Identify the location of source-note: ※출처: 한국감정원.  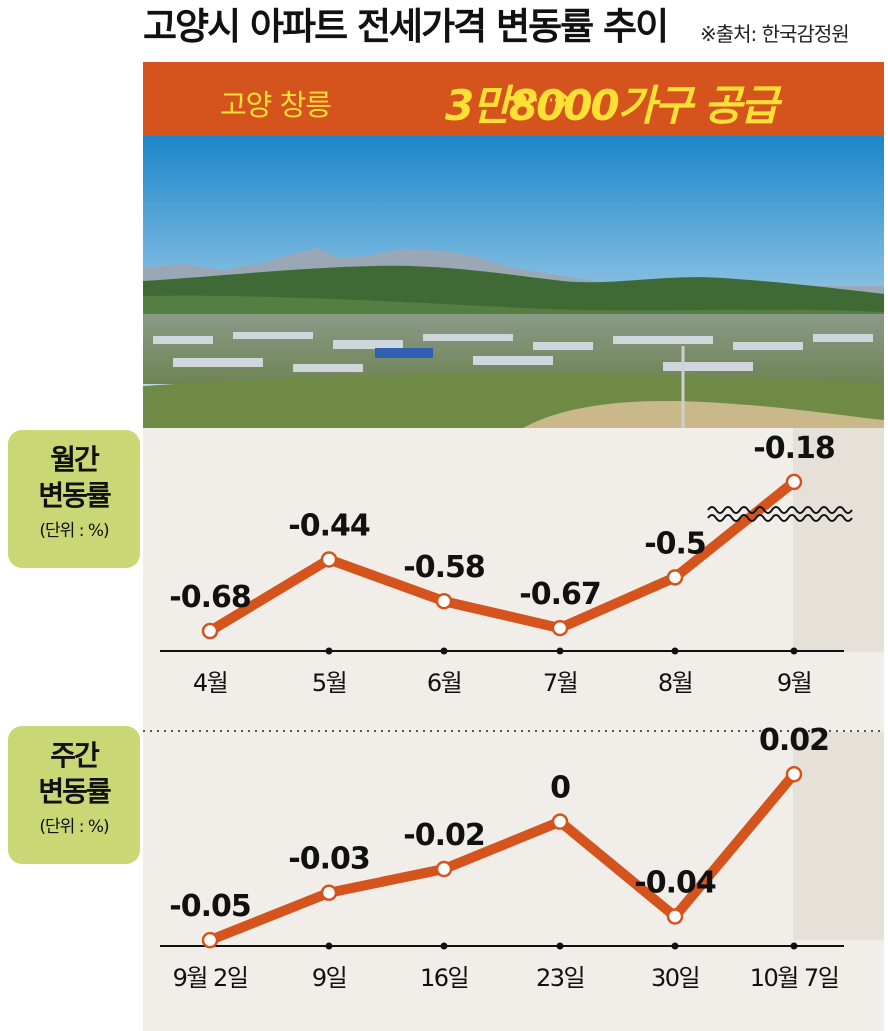
(775, 34).